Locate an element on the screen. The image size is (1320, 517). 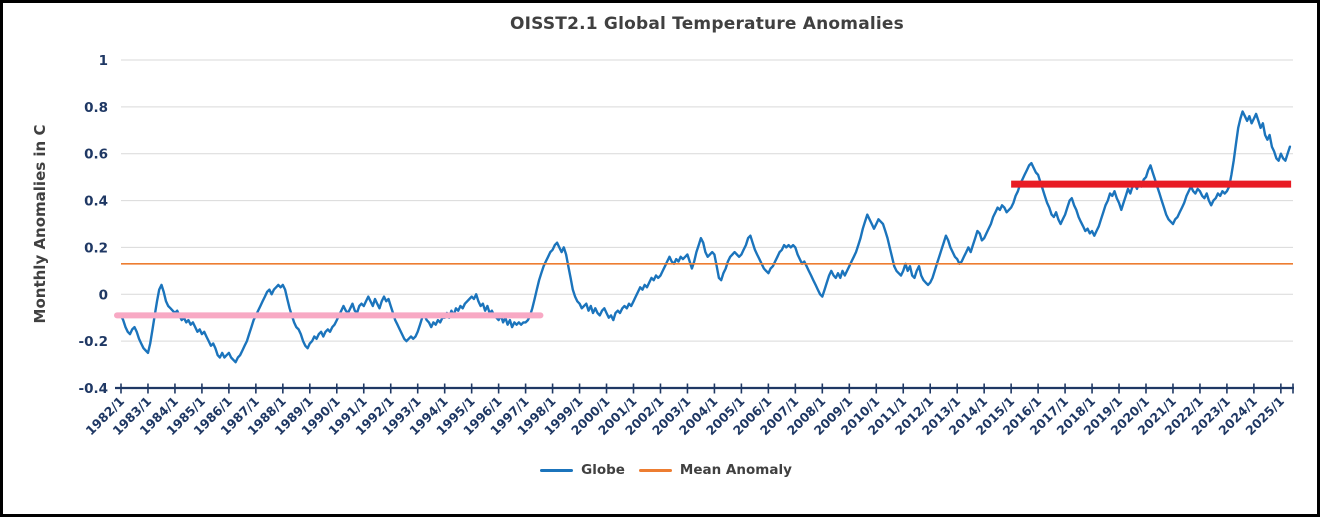
y-tick-label: 0.2 is located at coordinates (96, 248).